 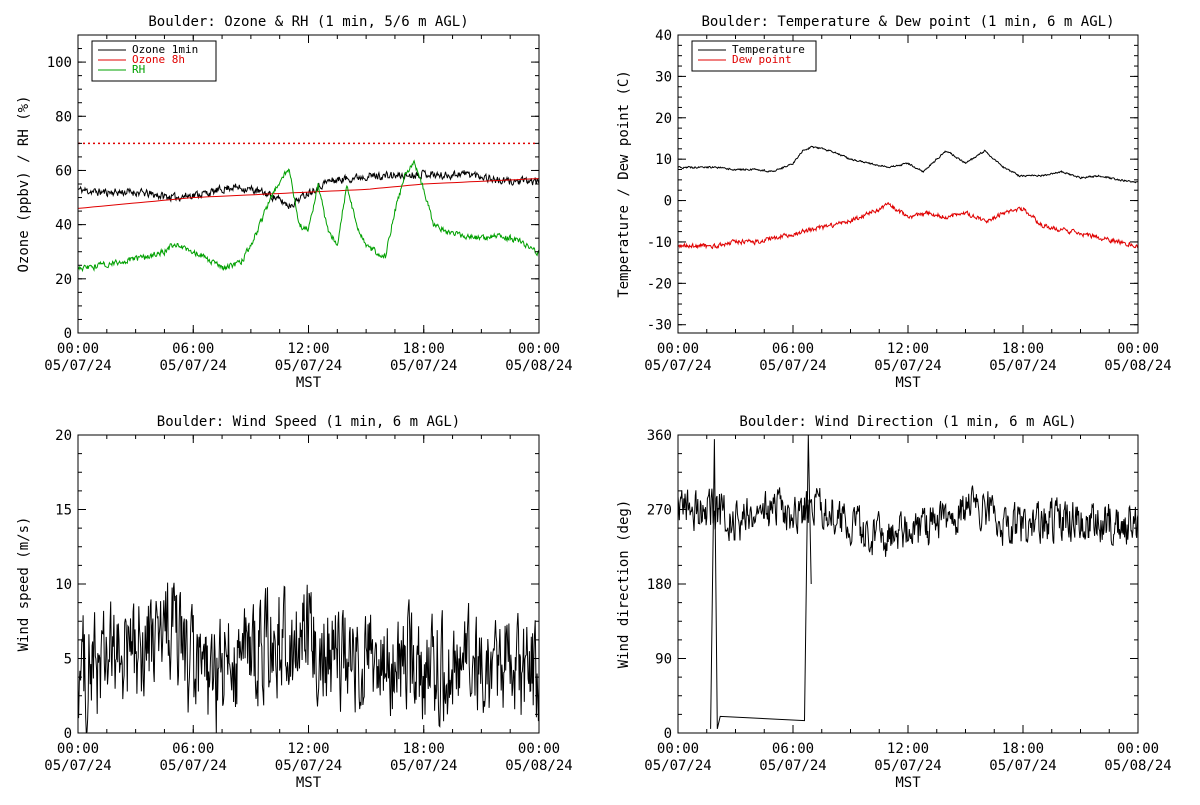 I want to click on legend-label: Ozone 1min, so click(x=165, y=49).